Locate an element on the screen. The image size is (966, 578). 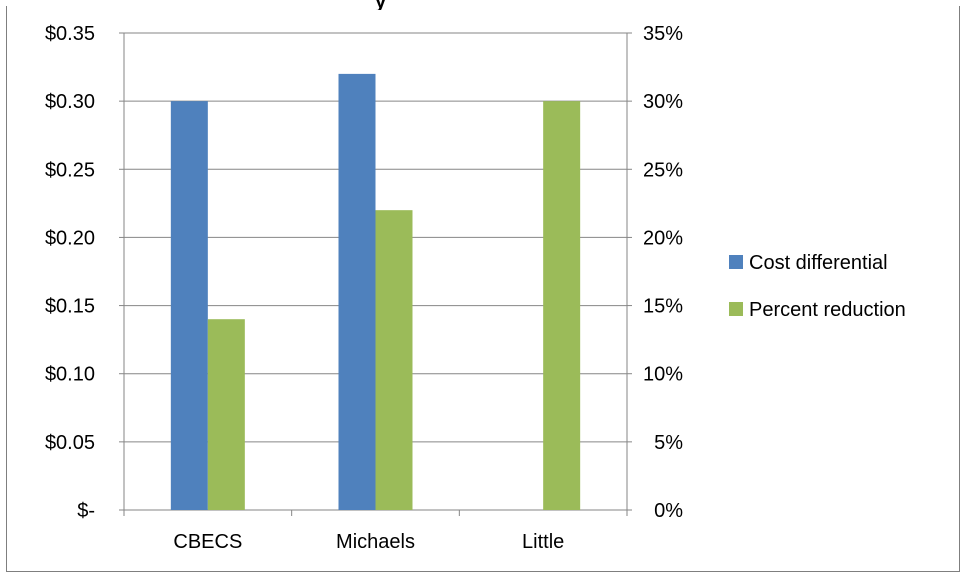
bar-percent-reduction-little is located at coordinates (562, 306).